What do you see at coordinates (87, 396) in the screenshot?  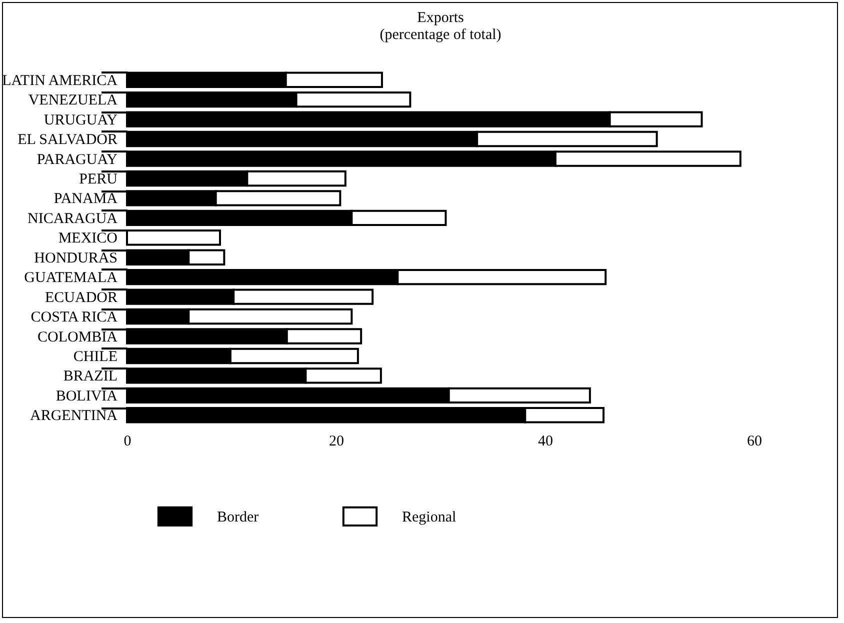 I see `y-tick-label: BOLIVIA` at bounding box center [87, 396].